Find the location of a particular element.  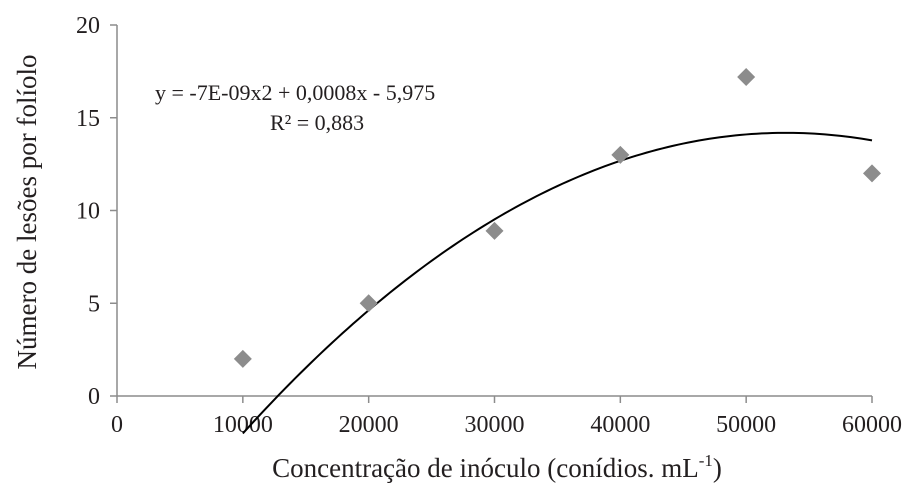

x-axis-title-suffix: ) is located at coordinates (717, 468).